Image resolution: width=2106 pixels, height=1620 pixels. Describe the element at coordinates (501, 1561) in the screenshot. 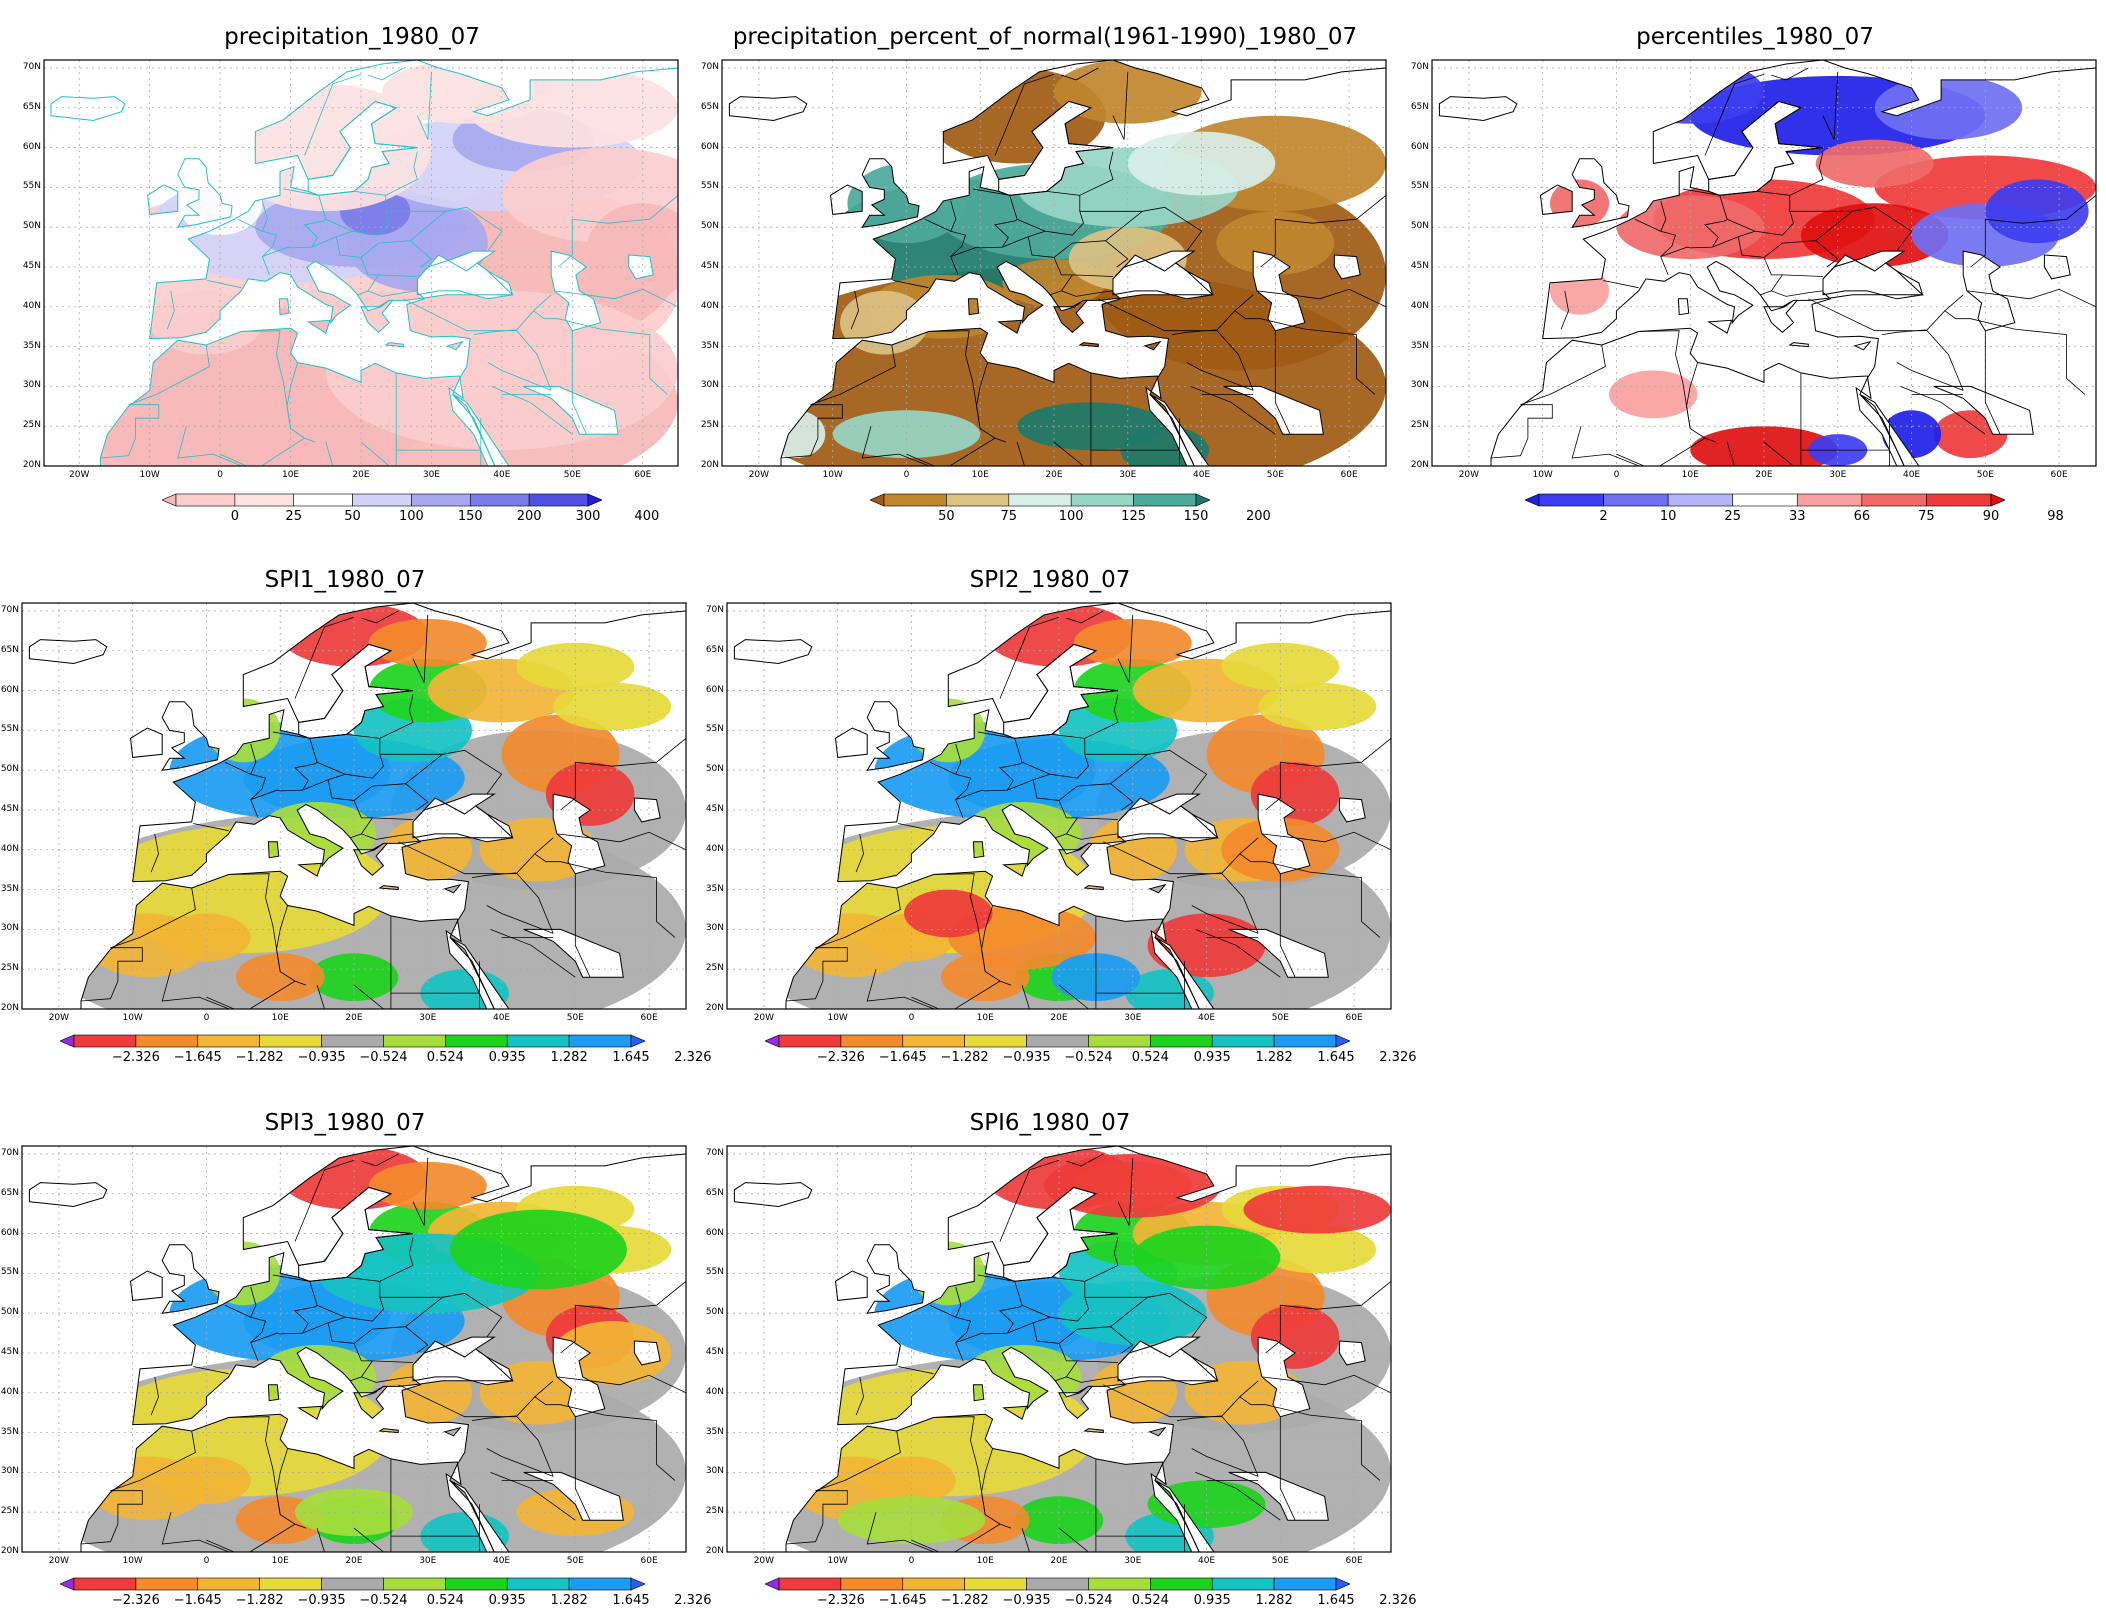

I see `lon-label: 40E` at that location.